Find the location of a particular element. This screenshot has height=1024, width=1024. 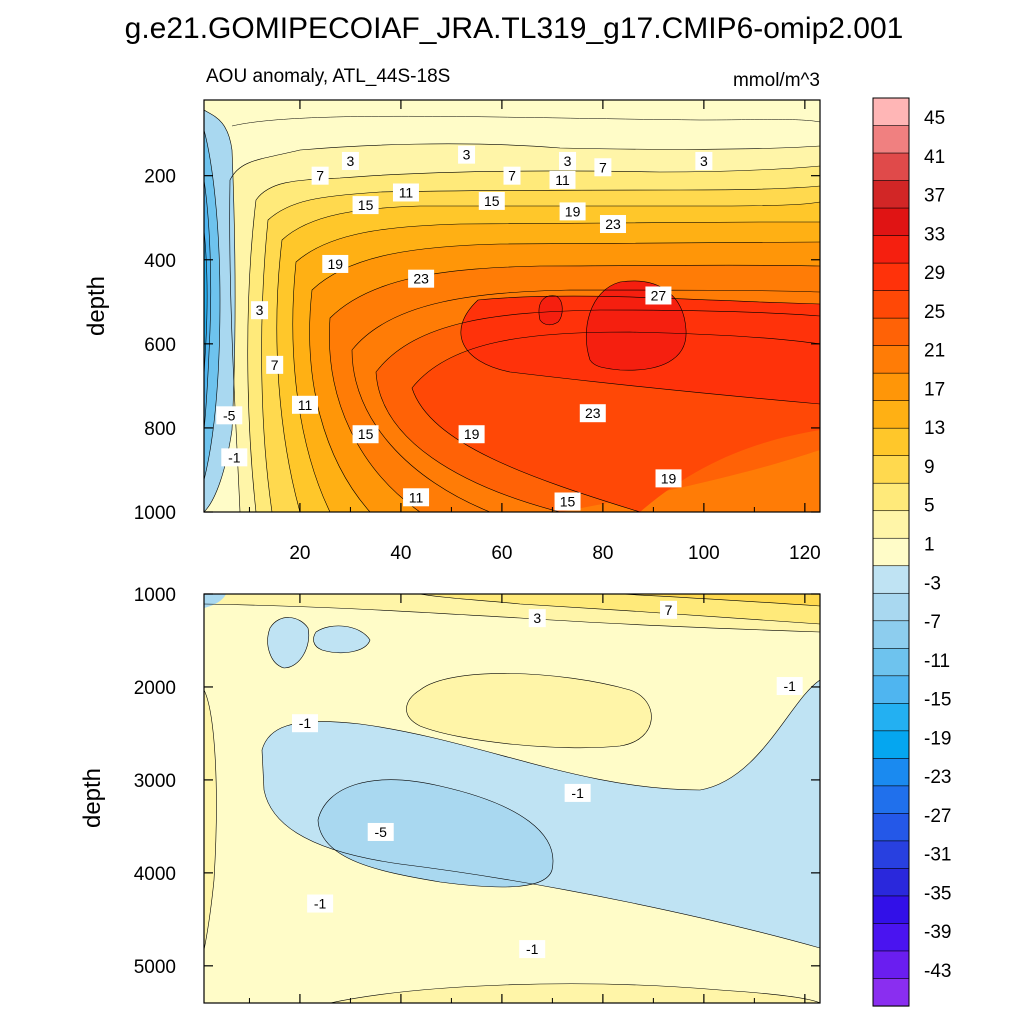

colorbar-tick-label: -23 is located at coordinates (937, 777).